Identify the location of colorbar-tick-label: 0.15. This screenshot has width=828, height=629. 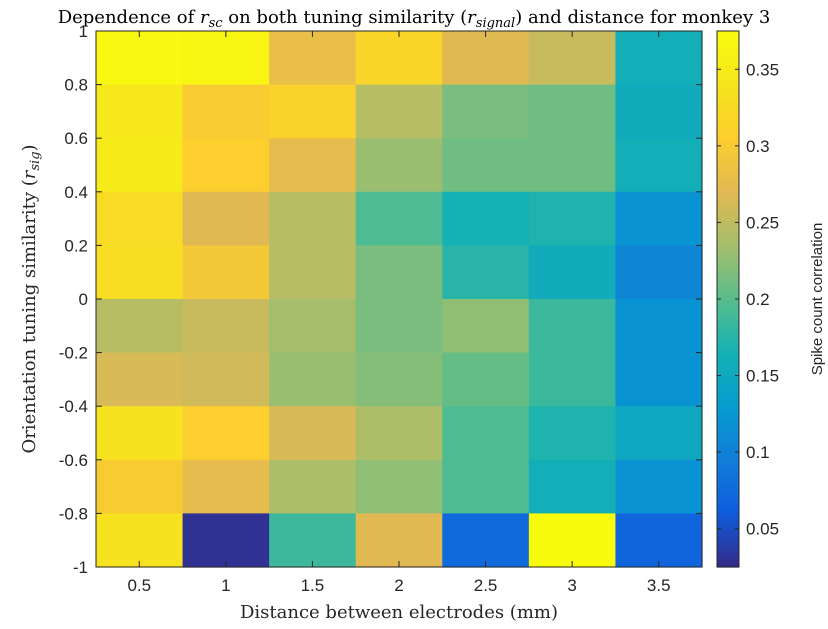
(762, 376).